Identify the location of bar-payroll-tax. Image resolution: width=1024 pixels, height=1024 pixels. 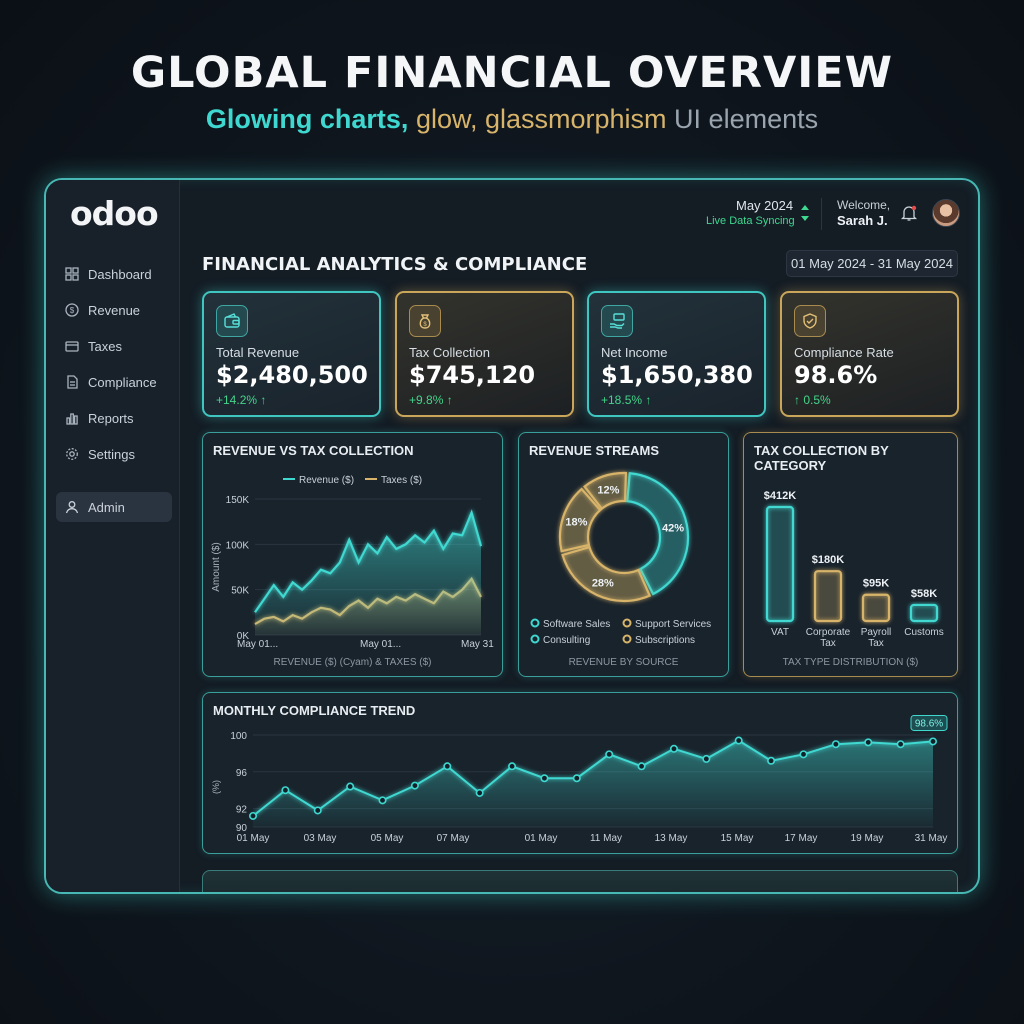
(876, 608).